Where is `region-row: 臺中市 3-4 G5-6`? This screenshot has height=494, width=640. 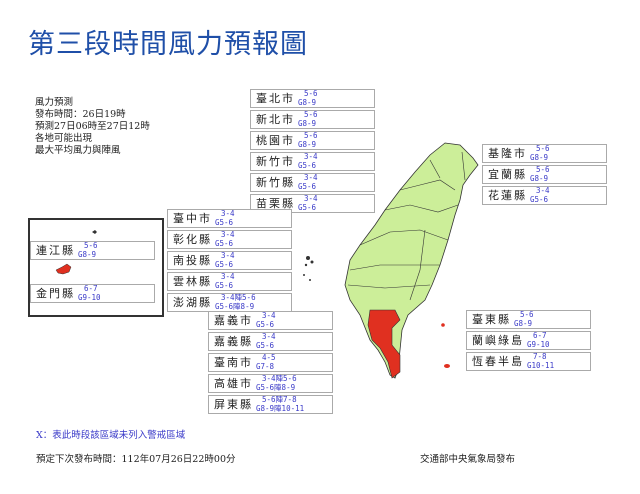
region-row: 臺中市 3-4 G5-6 is located at coordinates (229, 218).